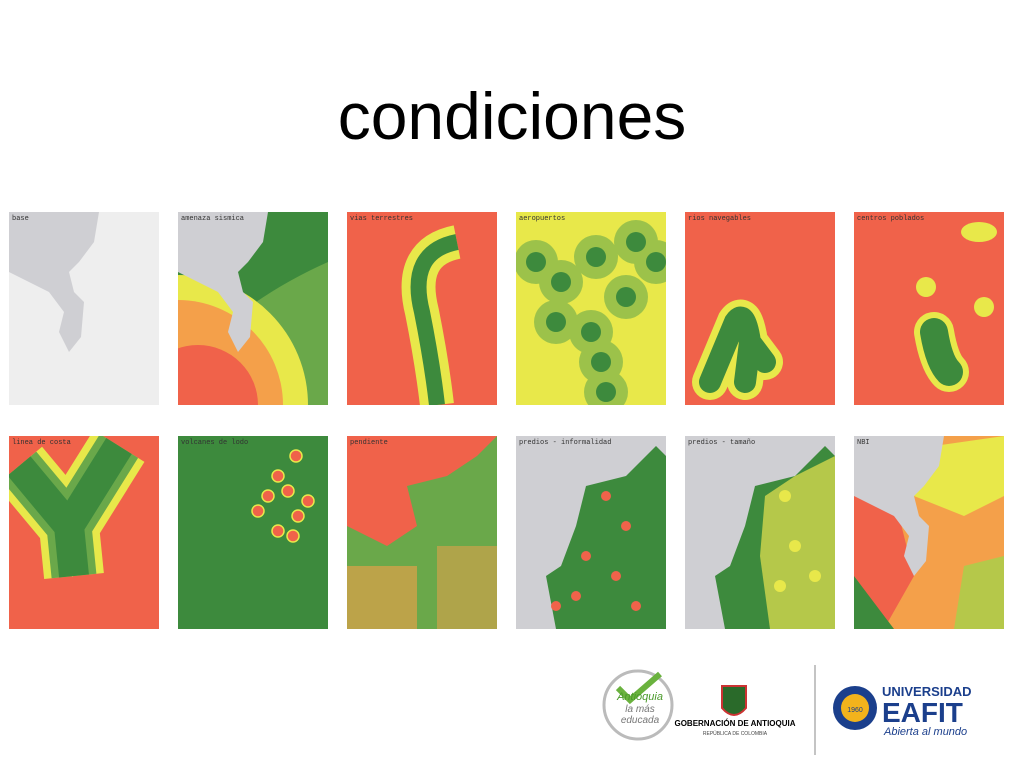 This screenshot has height=768, width=1024. What do you see at coordinates (20, 219) in the screenshot?
I see `map-label: base` at bounding box center [20, 219].